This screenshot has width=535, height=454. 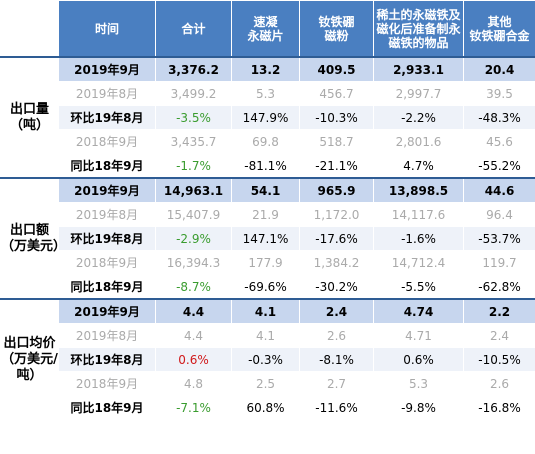 I want to click on header-line: 钕铁硼, so click(x=336, y=21).